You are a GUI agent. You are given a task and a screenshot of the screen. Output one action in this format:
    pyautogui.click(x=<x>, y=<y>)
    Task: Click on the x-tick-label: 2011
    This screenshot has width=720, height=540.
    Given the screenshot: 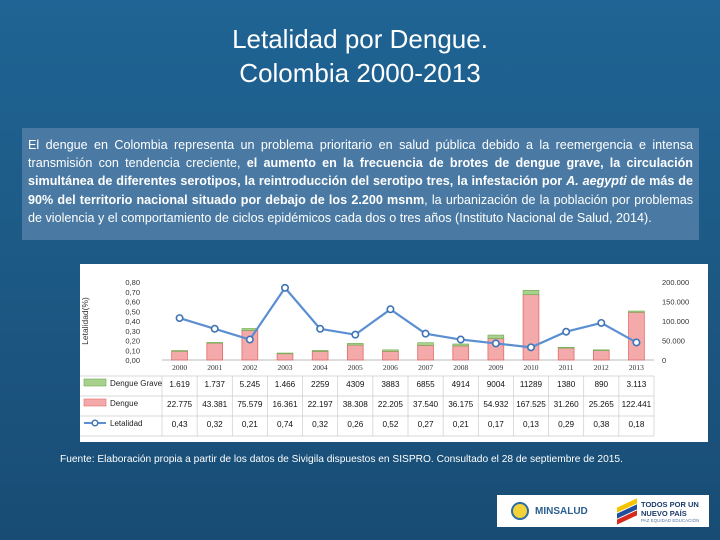 What is the action you would take?
    pyautogui.click(x=566, y=367)
    